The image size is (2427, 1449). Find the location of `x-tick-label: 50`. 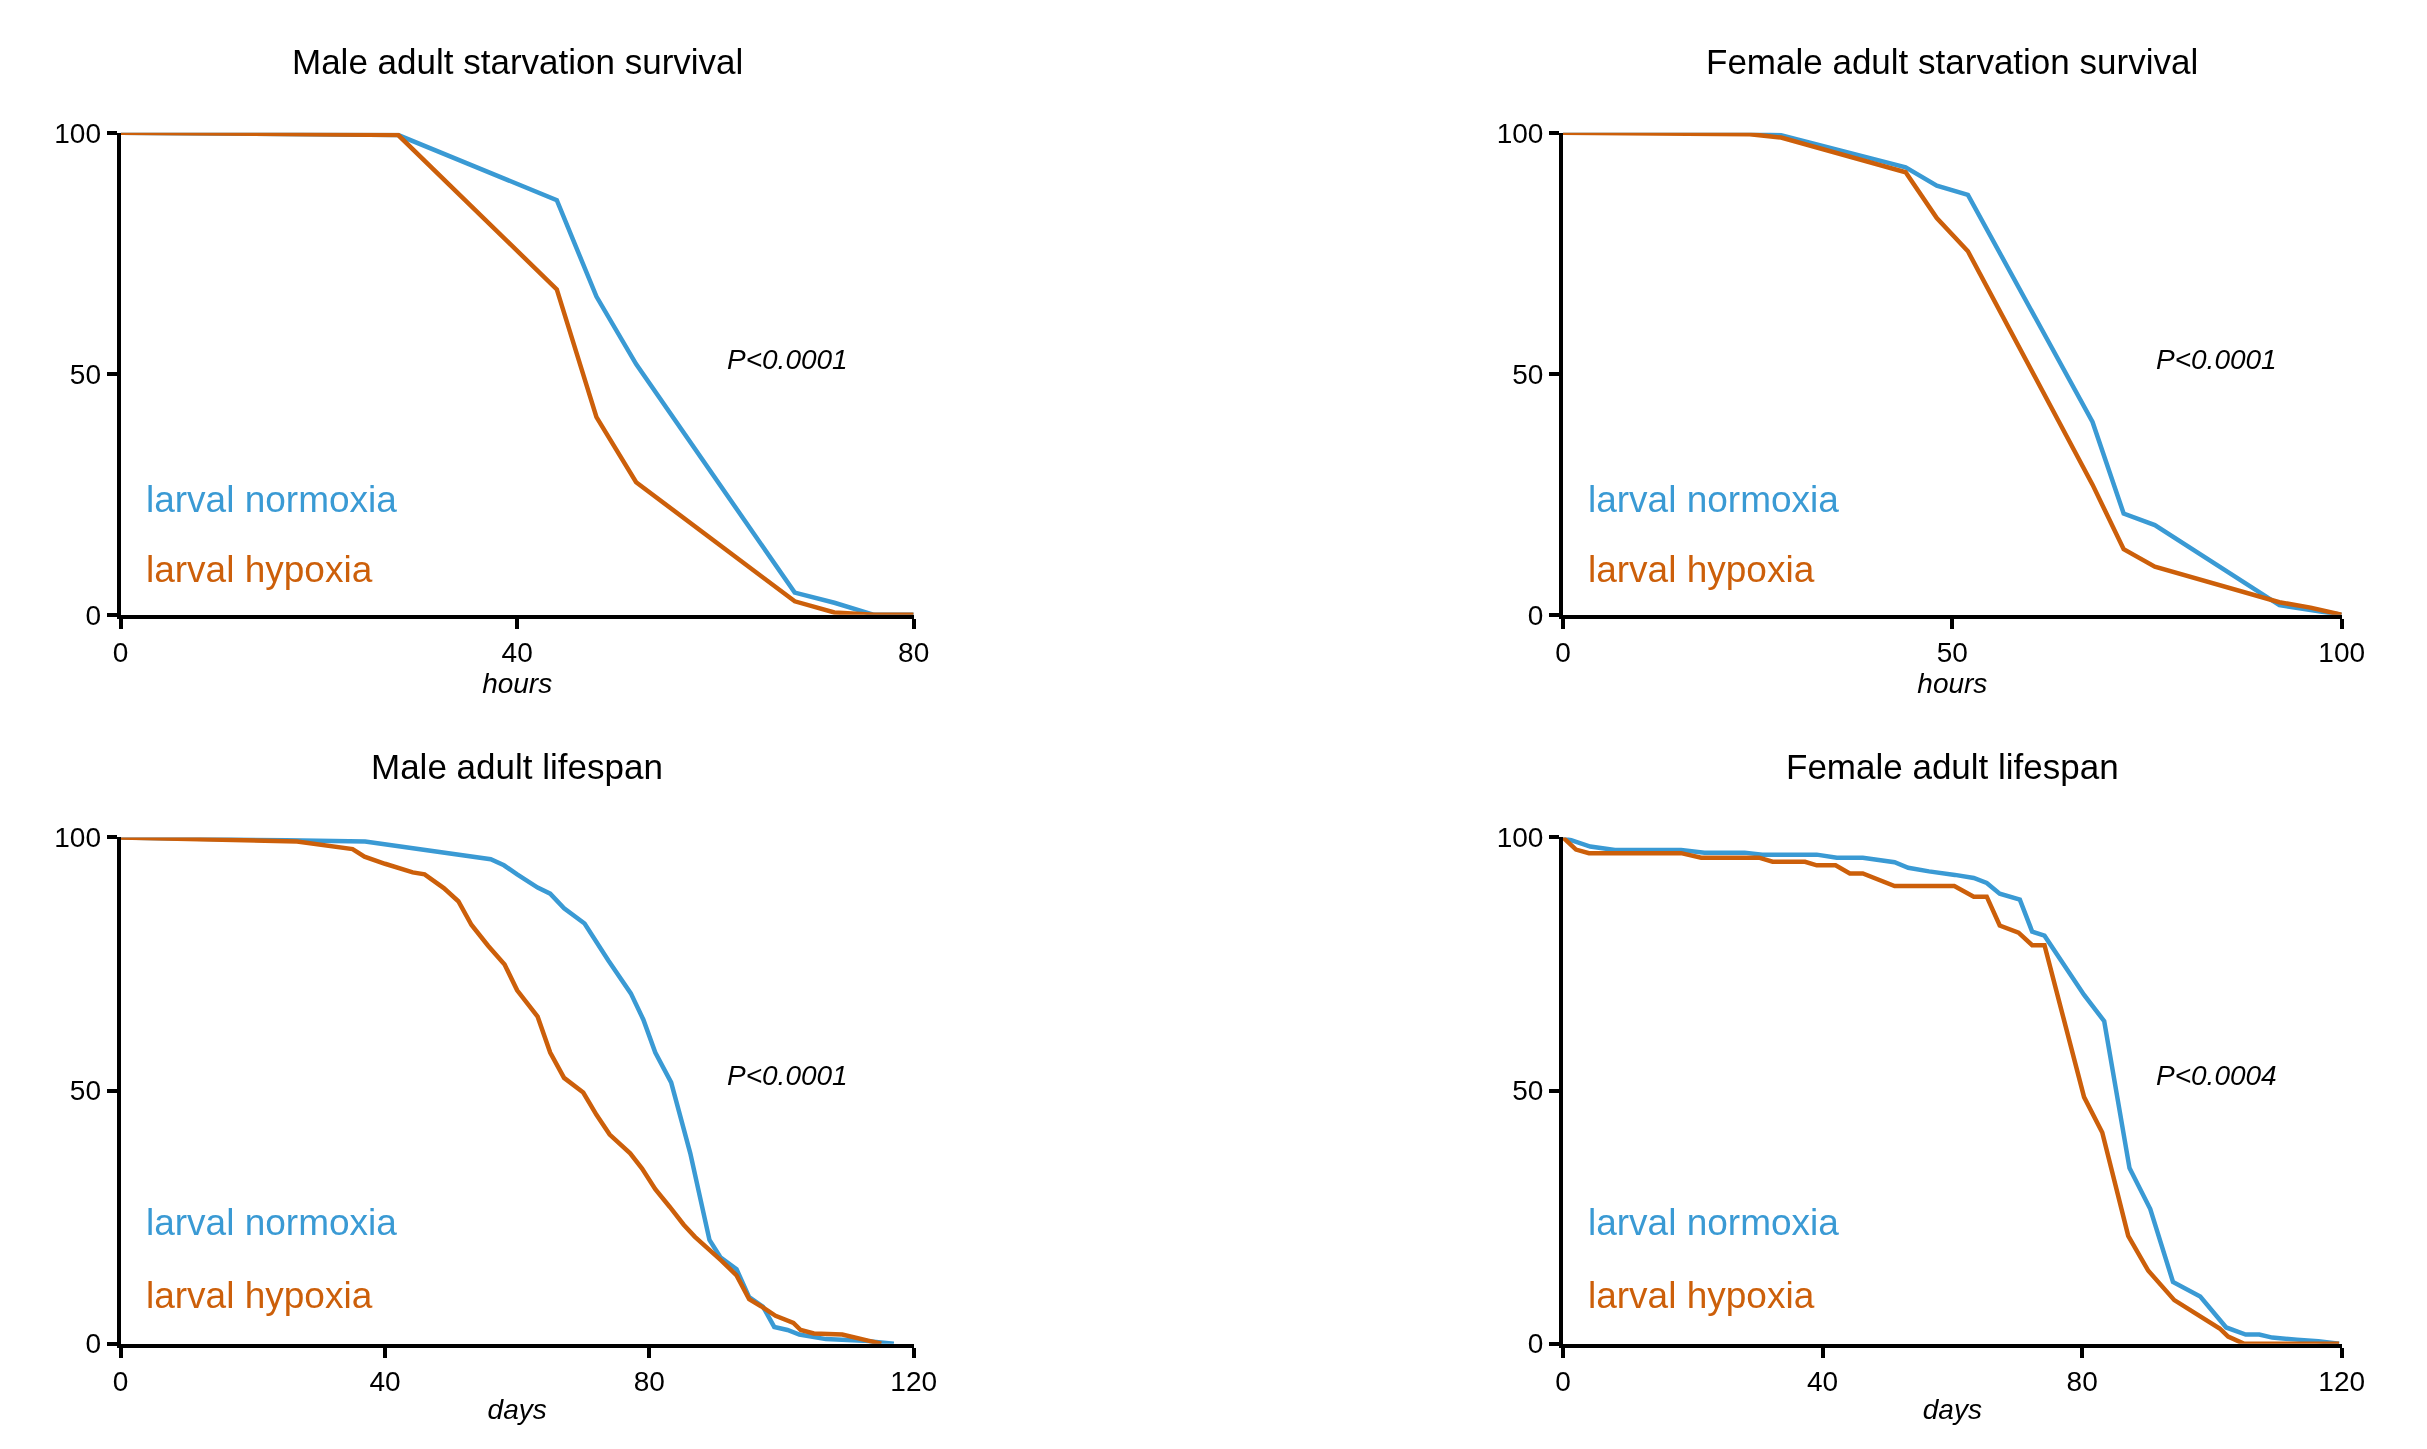

x-tick-label: 50 is located at coordinates (1952, 653).